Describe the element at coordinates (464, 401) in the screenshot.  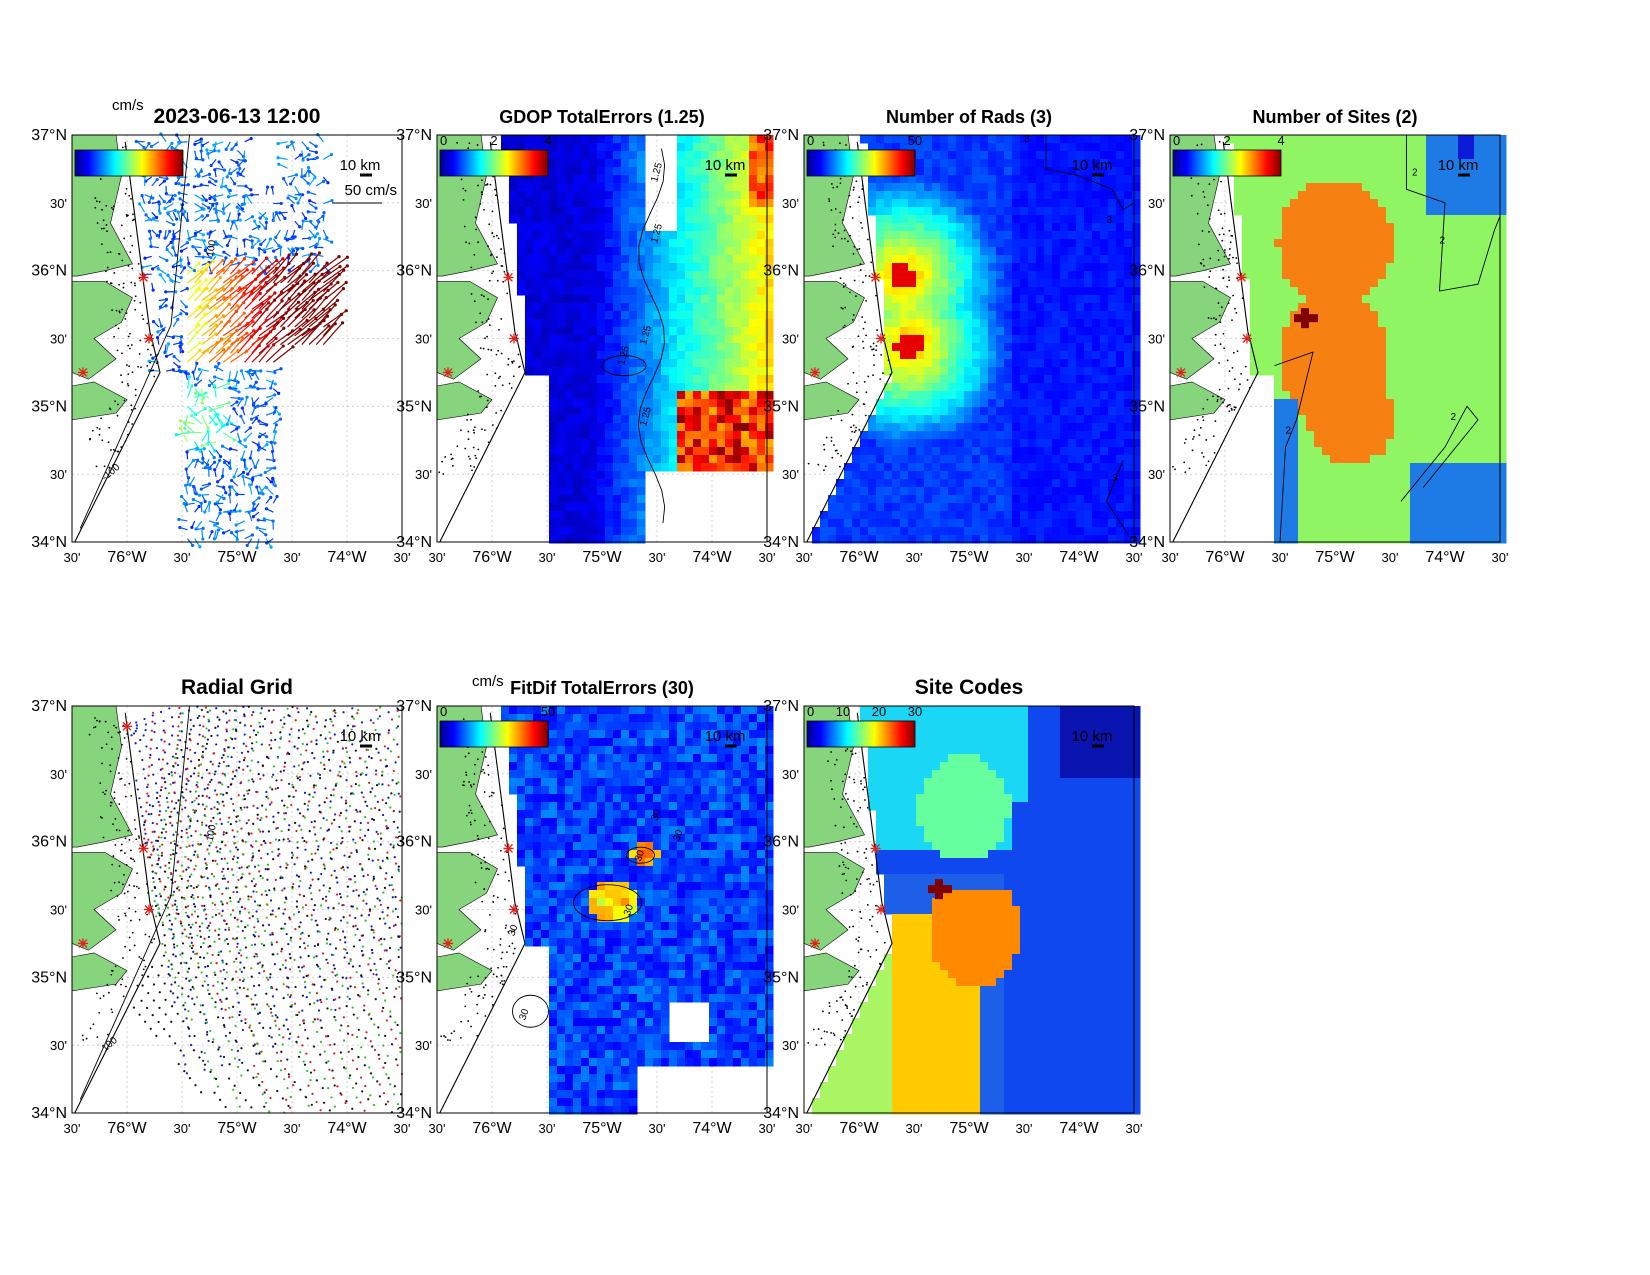
I see `land-south` at that location.